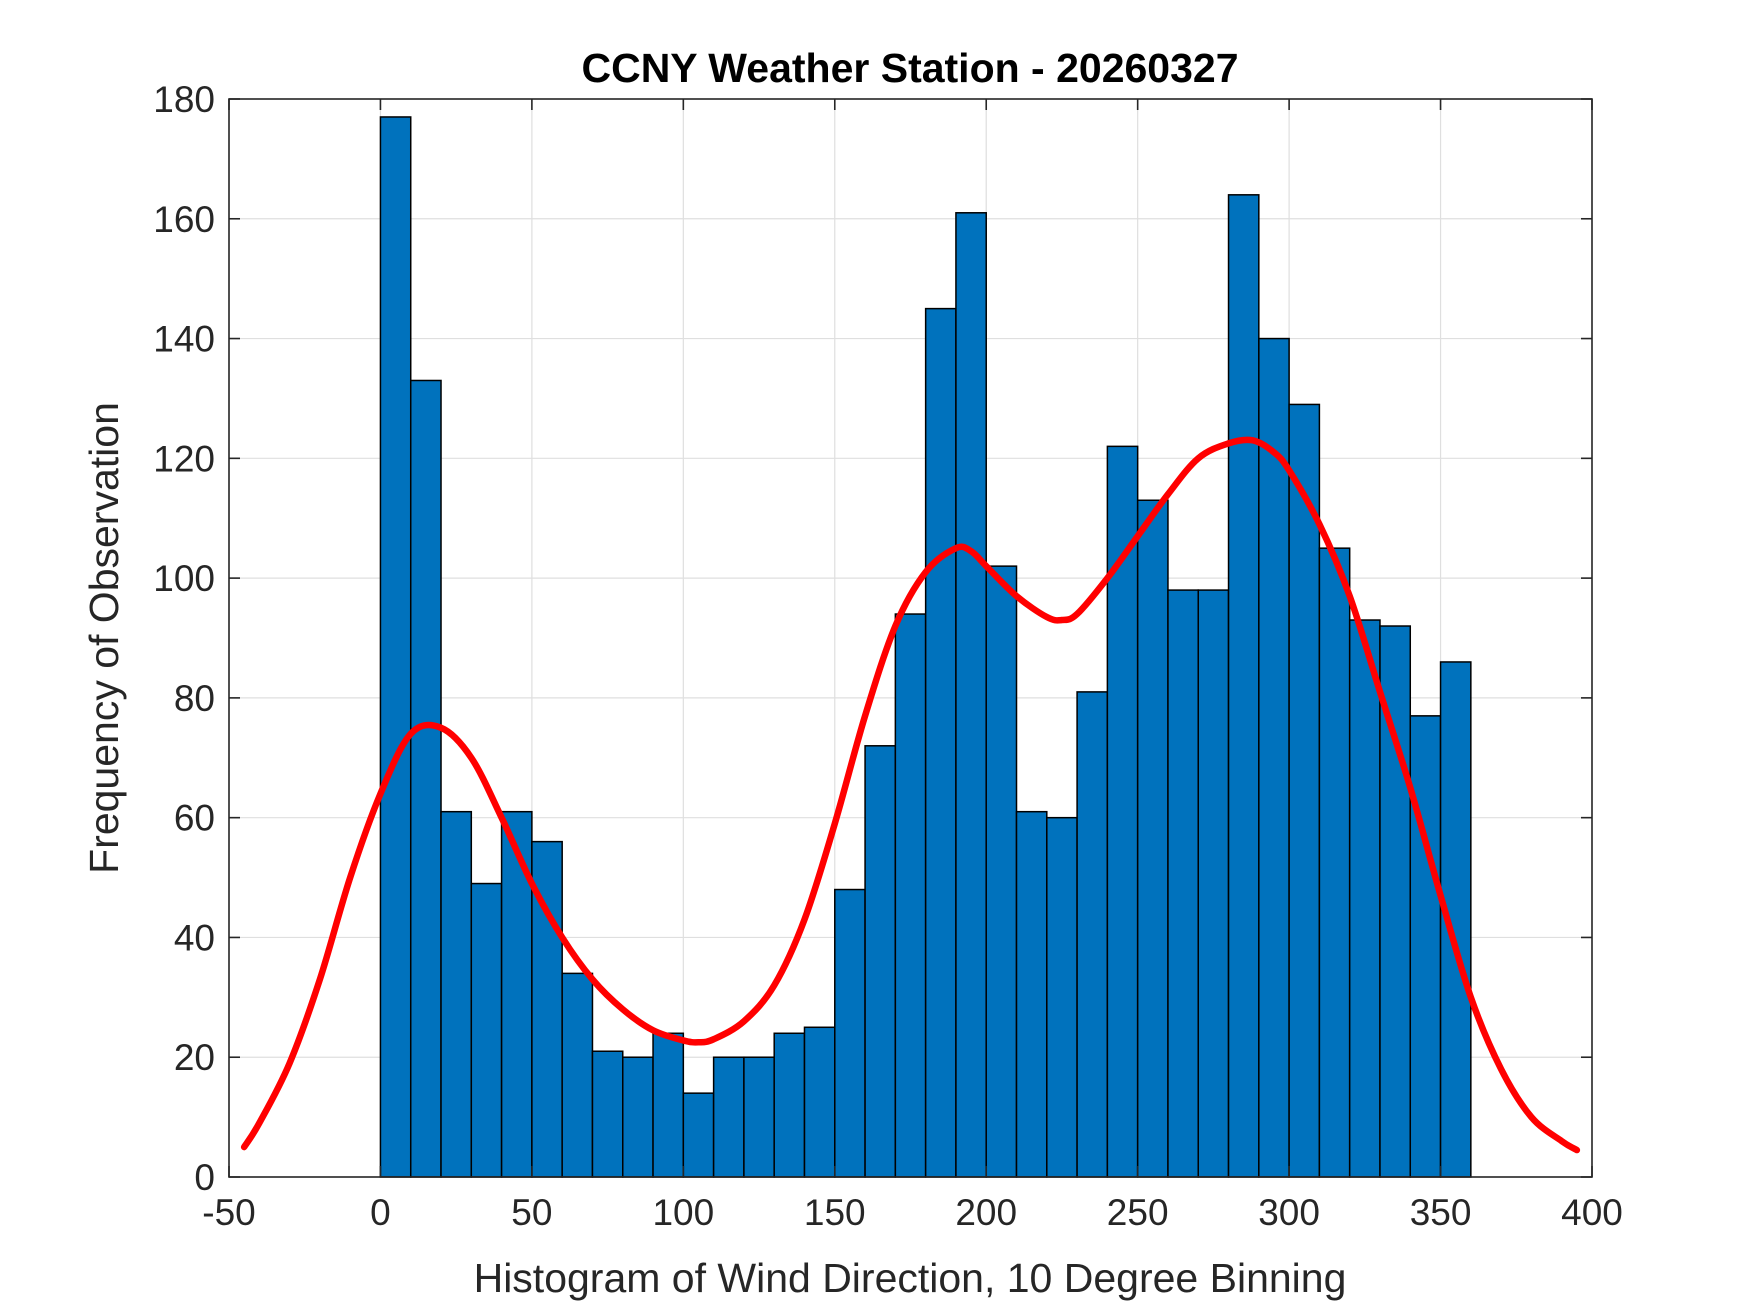  I want to click on x-tick-label: 200, so click(986, 1212).